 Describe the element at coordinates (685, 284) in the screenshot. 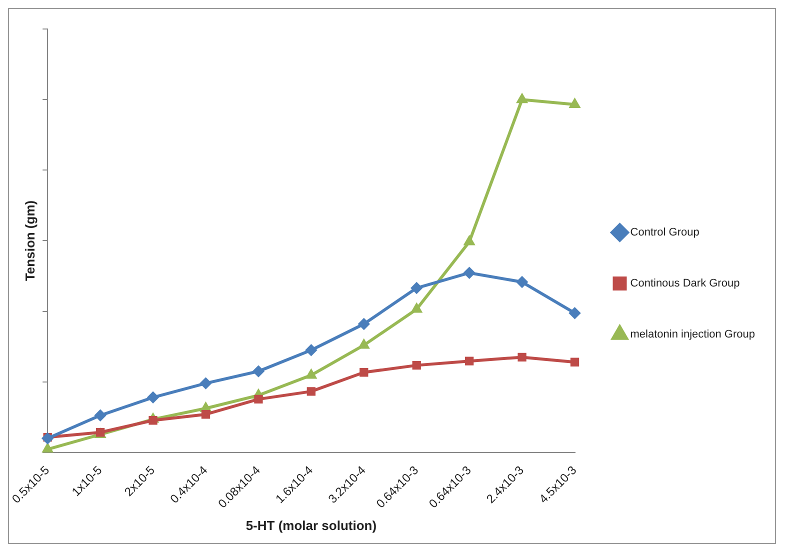

I see `legend-label: Continous Dark Group` at that location.